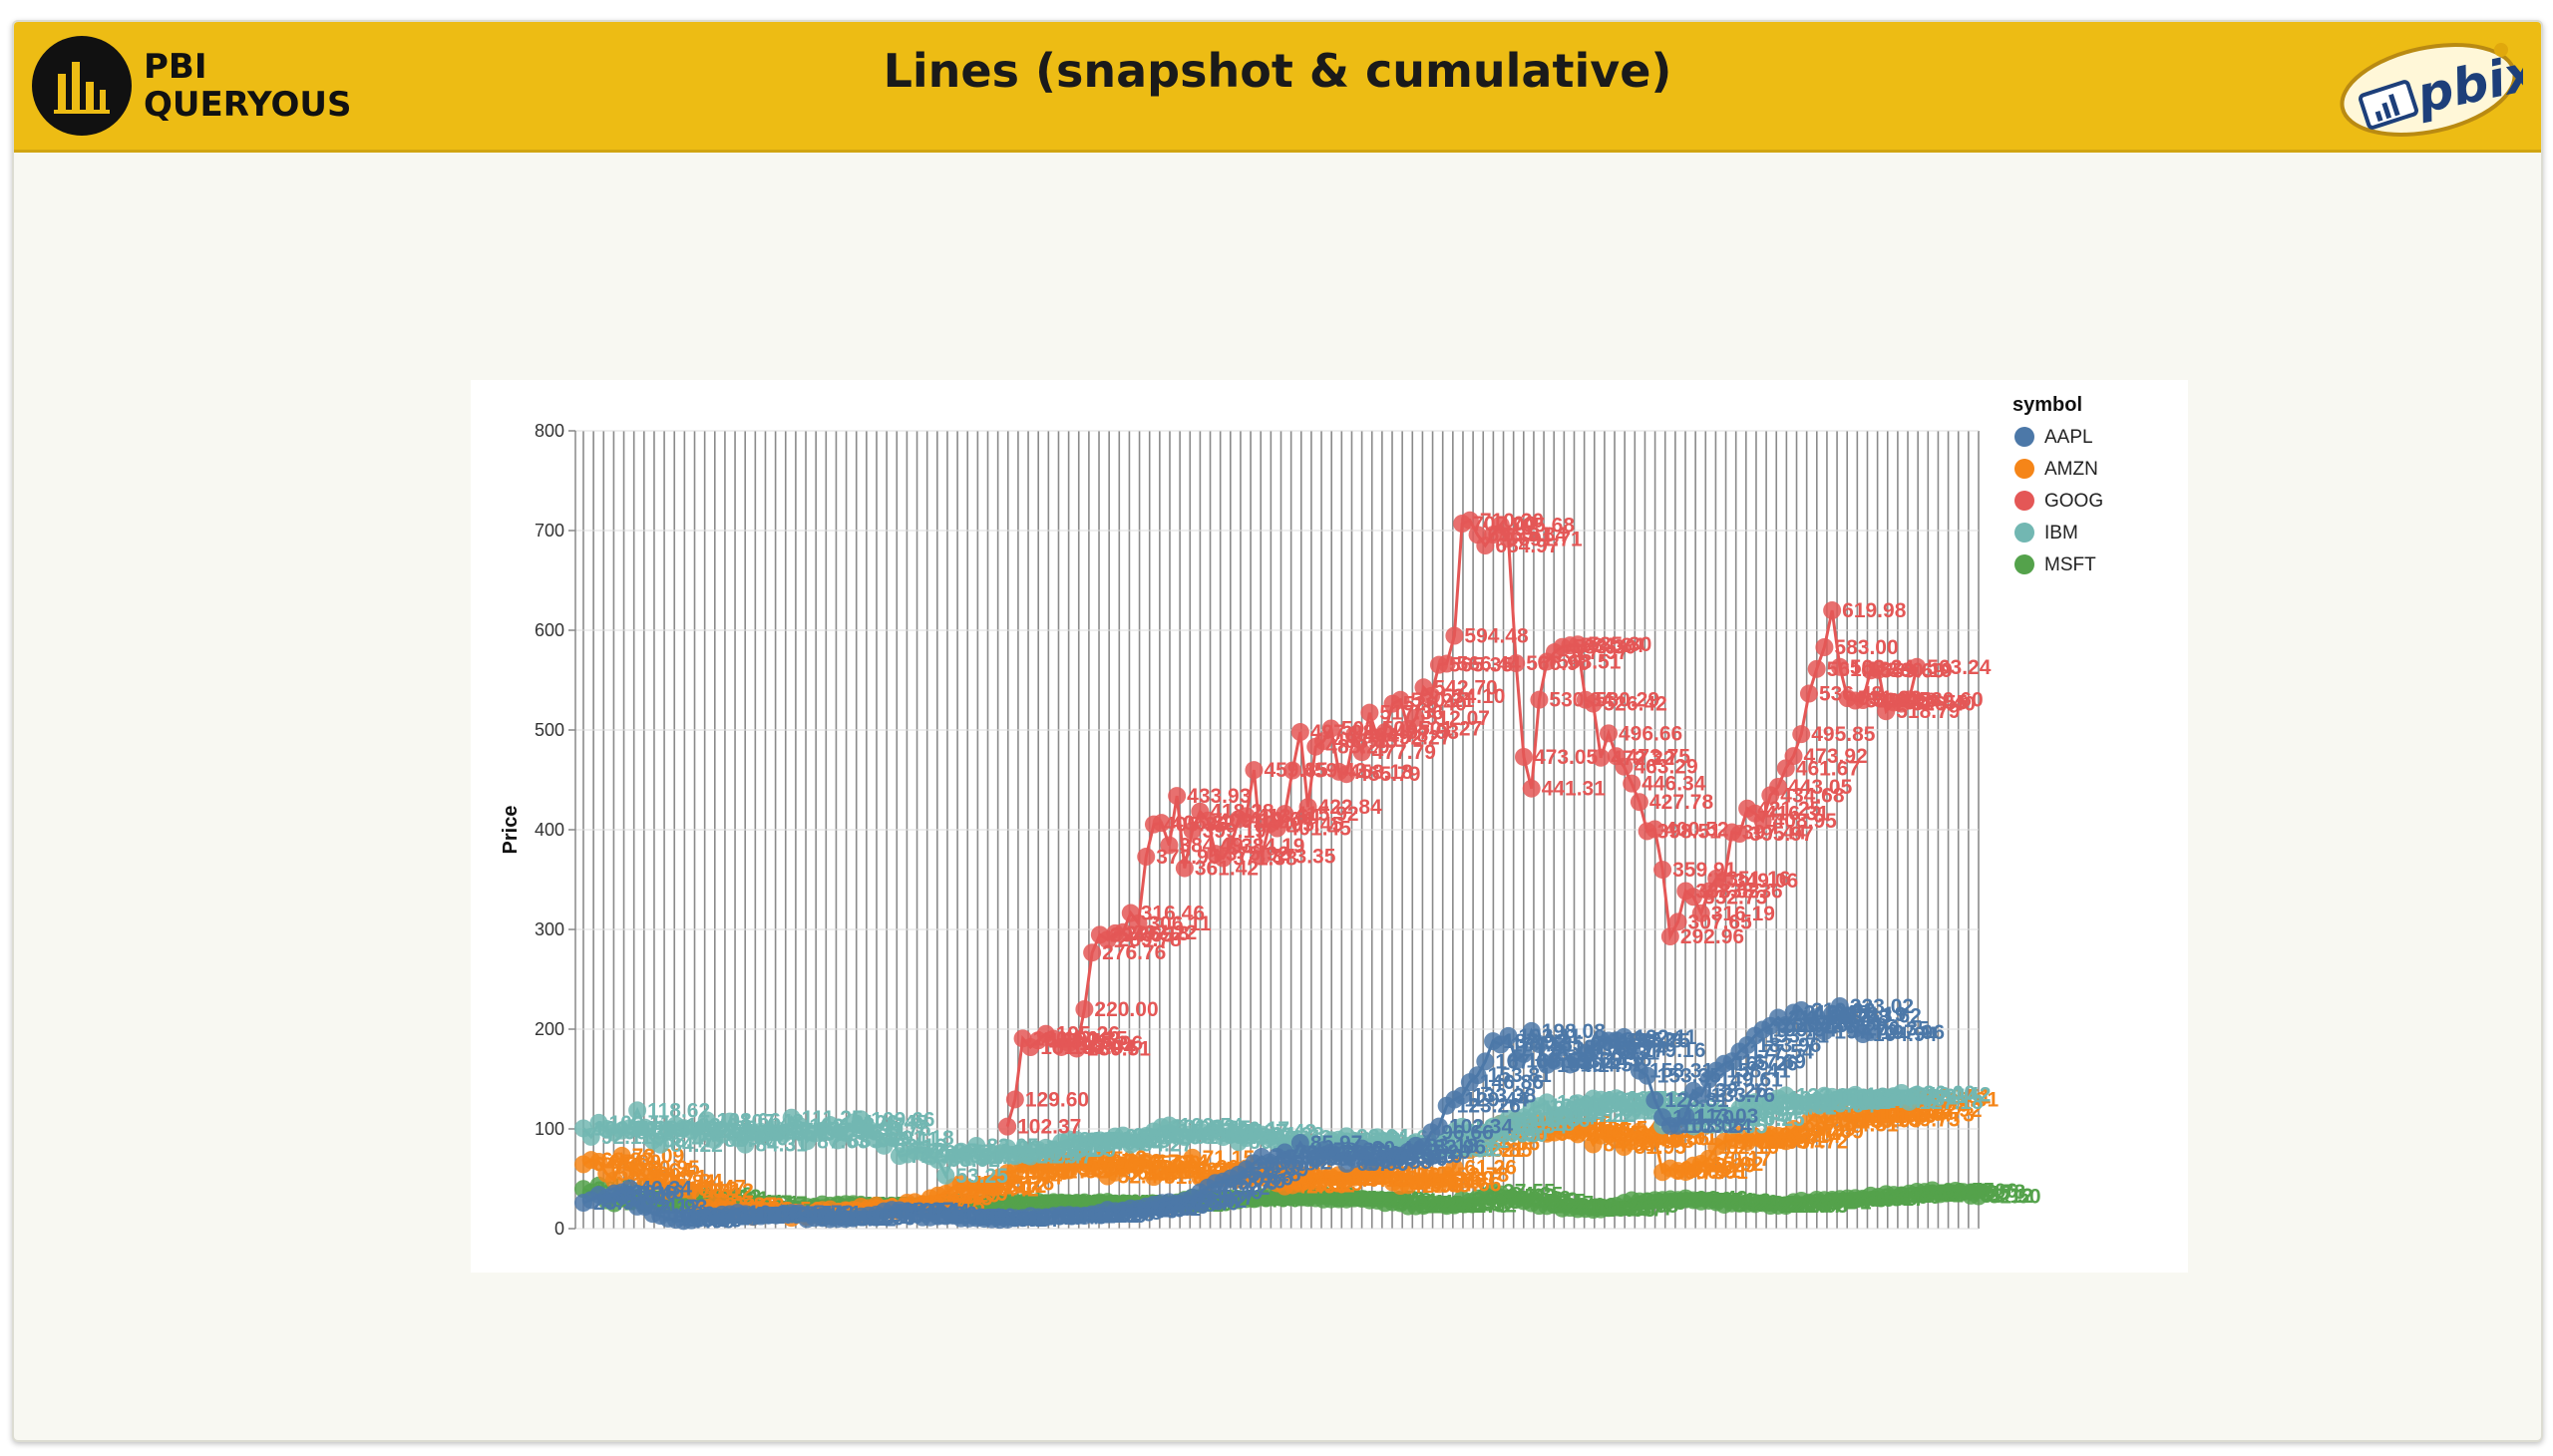 The height and width of the screenshot is (1456, 2553). What do you see at coordinates (1582, 1107) in the screenshot?
I see `data-label: 122.91` at bounding box center [1582, 1107].